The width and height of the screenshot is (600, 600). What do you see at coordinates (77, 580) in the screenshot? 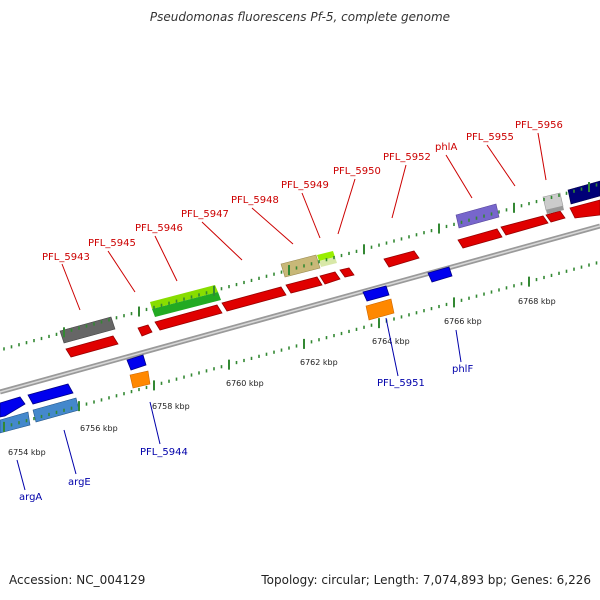
I see `accession-text: Accession: NC_004129` at bounding box center [77, 580].